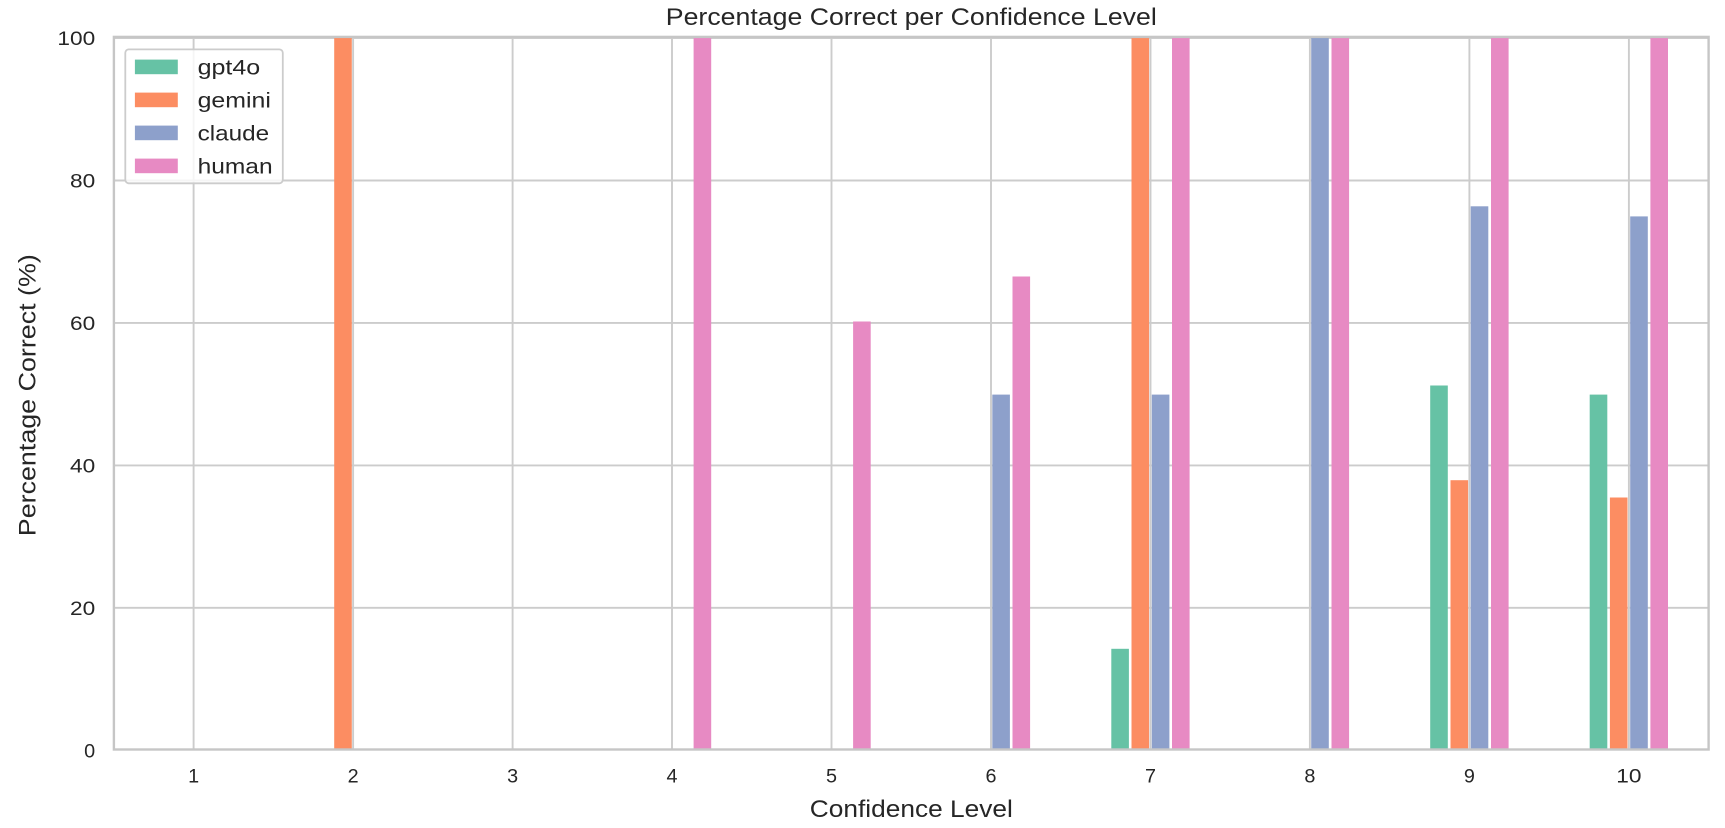 The image size is (1725, 828). Describe the element at coordinates (229, 68) in the screenshot. I see `svg-text: gpt4o` at that location.